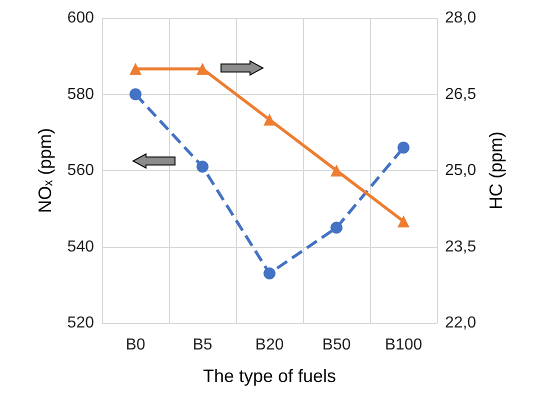 The width and height of the screenshot is (537, 407). What do you see at coordinates (460, 94) in the screenshot?
I see `y2-tick-label: 26,5` at bounding box center [460, 94].